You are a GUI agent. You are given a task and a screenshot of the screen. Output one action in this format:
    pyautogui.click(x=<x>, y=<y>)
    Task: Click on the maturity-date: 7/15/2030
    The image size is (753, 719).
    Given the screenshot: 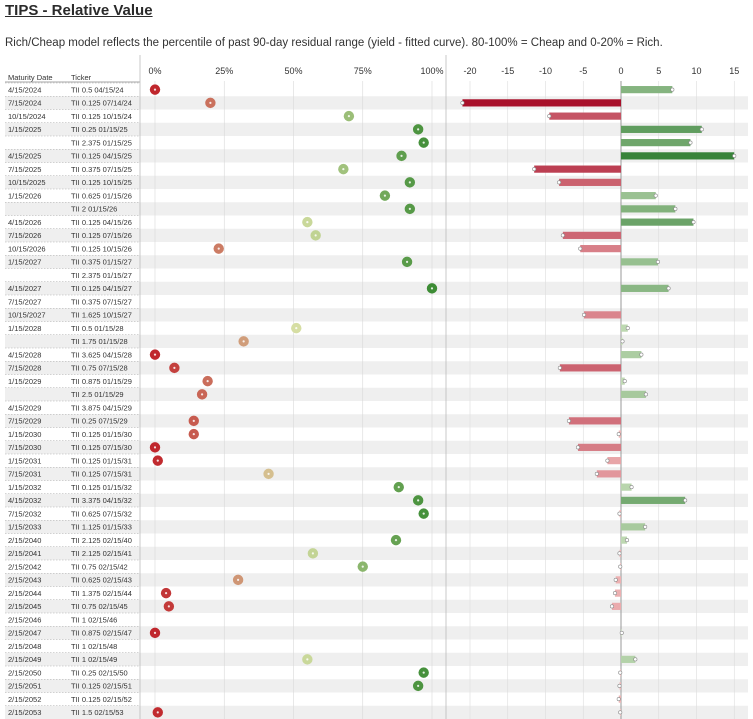 What is the action you would take?
    pyautogui.click(x=24, y=447)
    